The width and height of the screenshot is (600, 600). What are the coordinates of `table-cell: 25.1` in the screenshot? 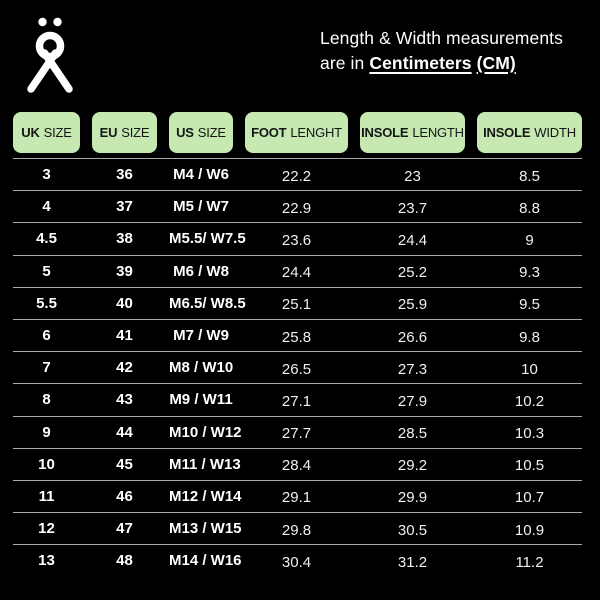 It's located at (296, 305).